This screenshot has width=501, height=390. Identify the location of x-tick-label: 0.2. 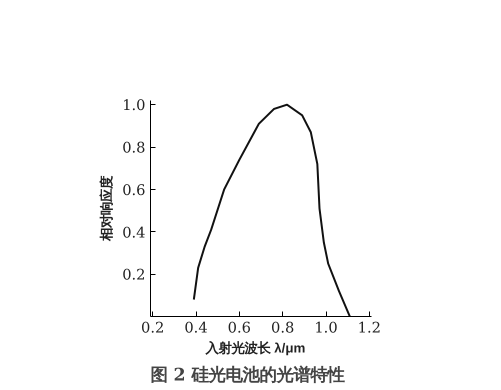
(152, 328).